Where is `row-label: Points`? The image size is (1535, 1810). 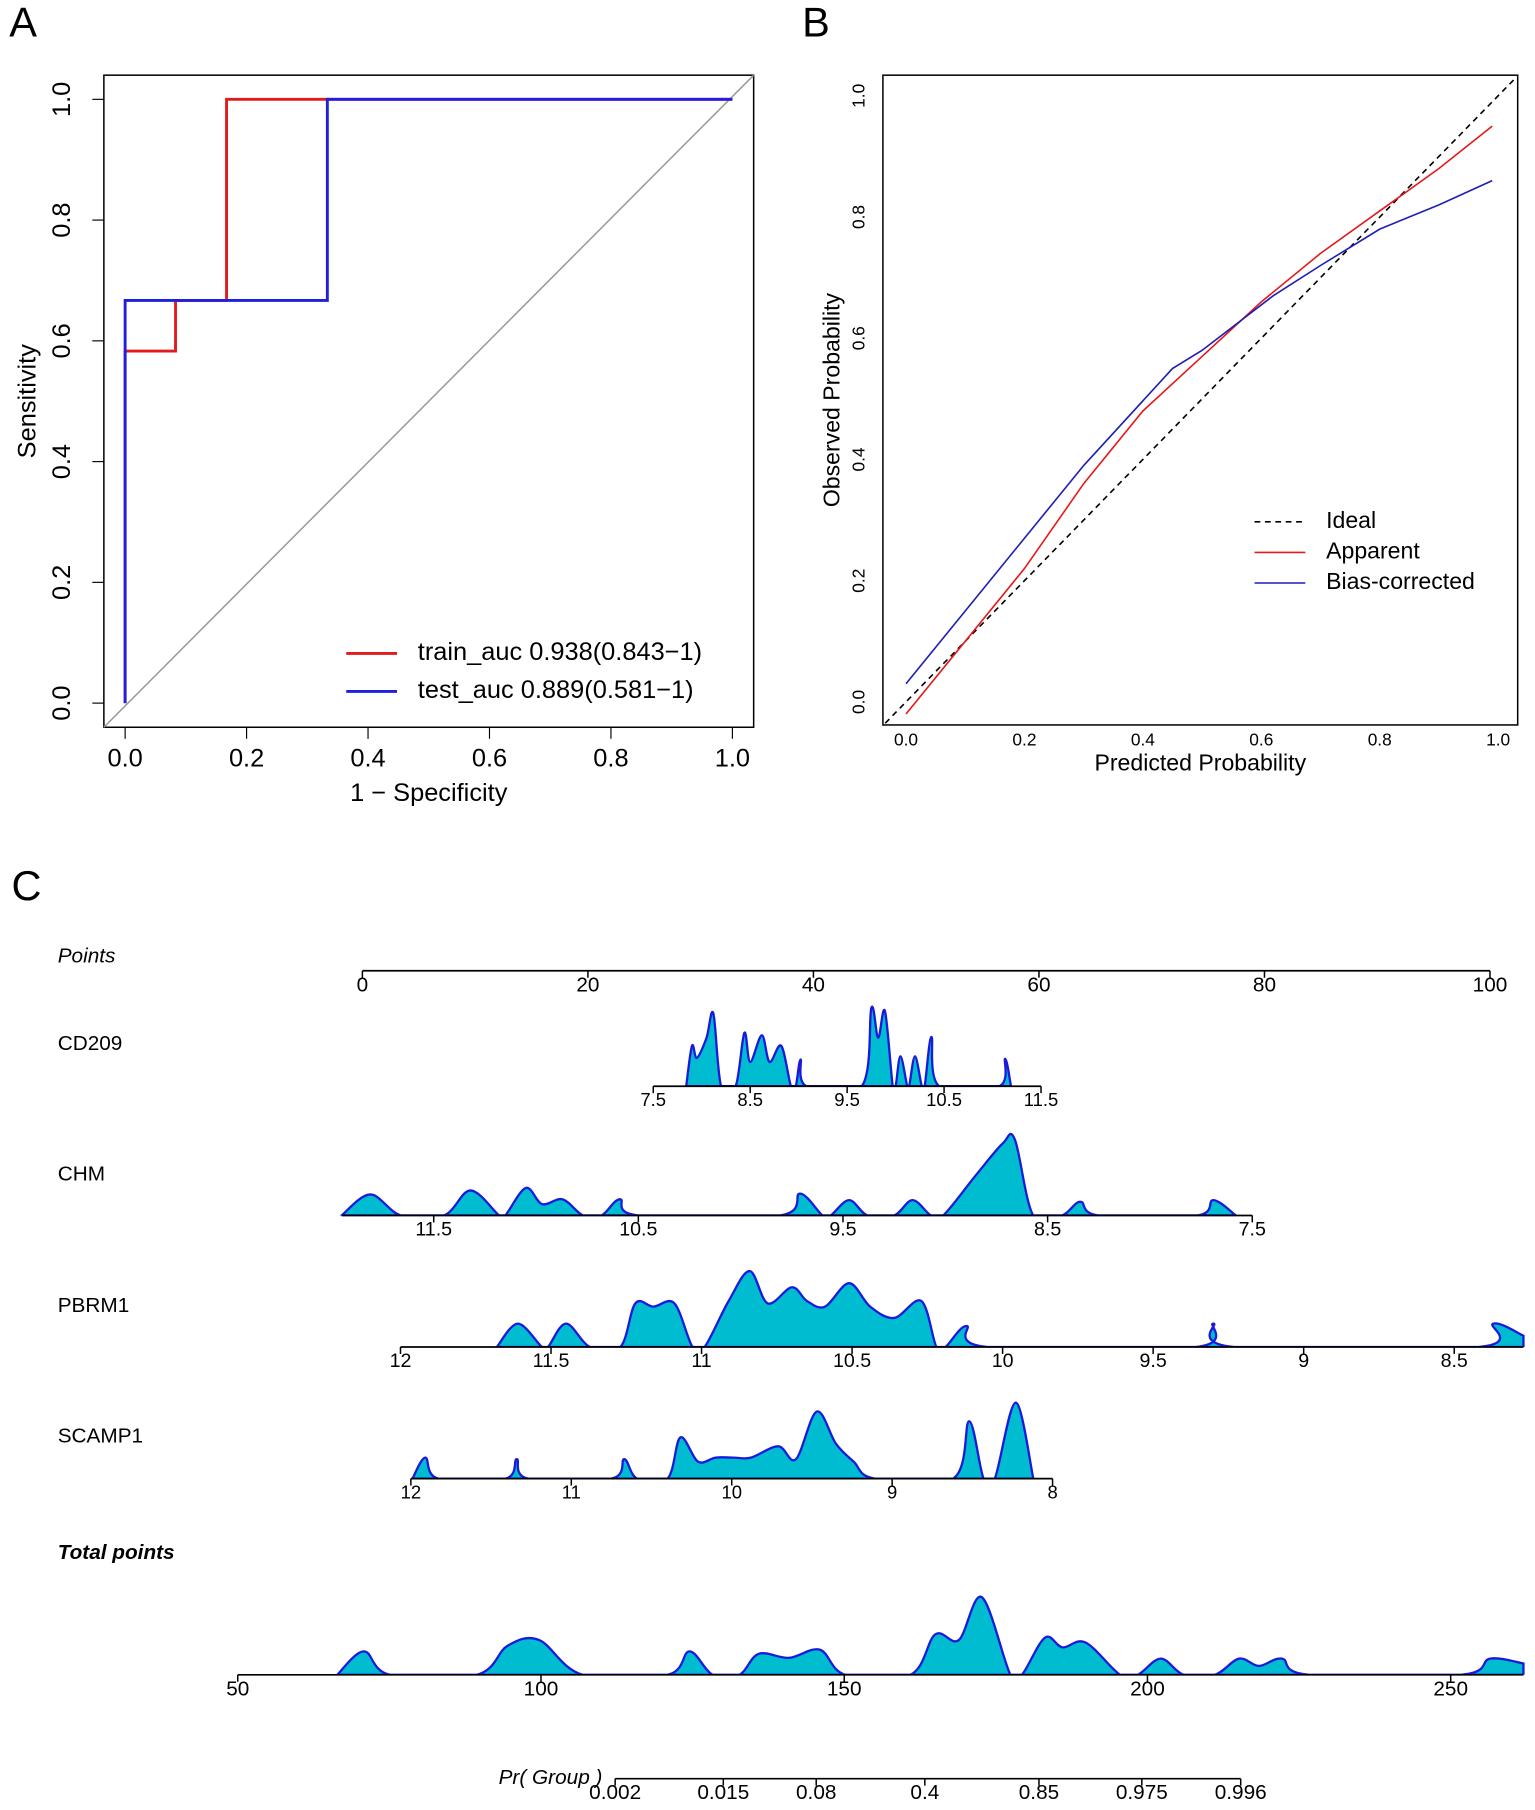
row-label: Points is located at coordinates (87, 955).